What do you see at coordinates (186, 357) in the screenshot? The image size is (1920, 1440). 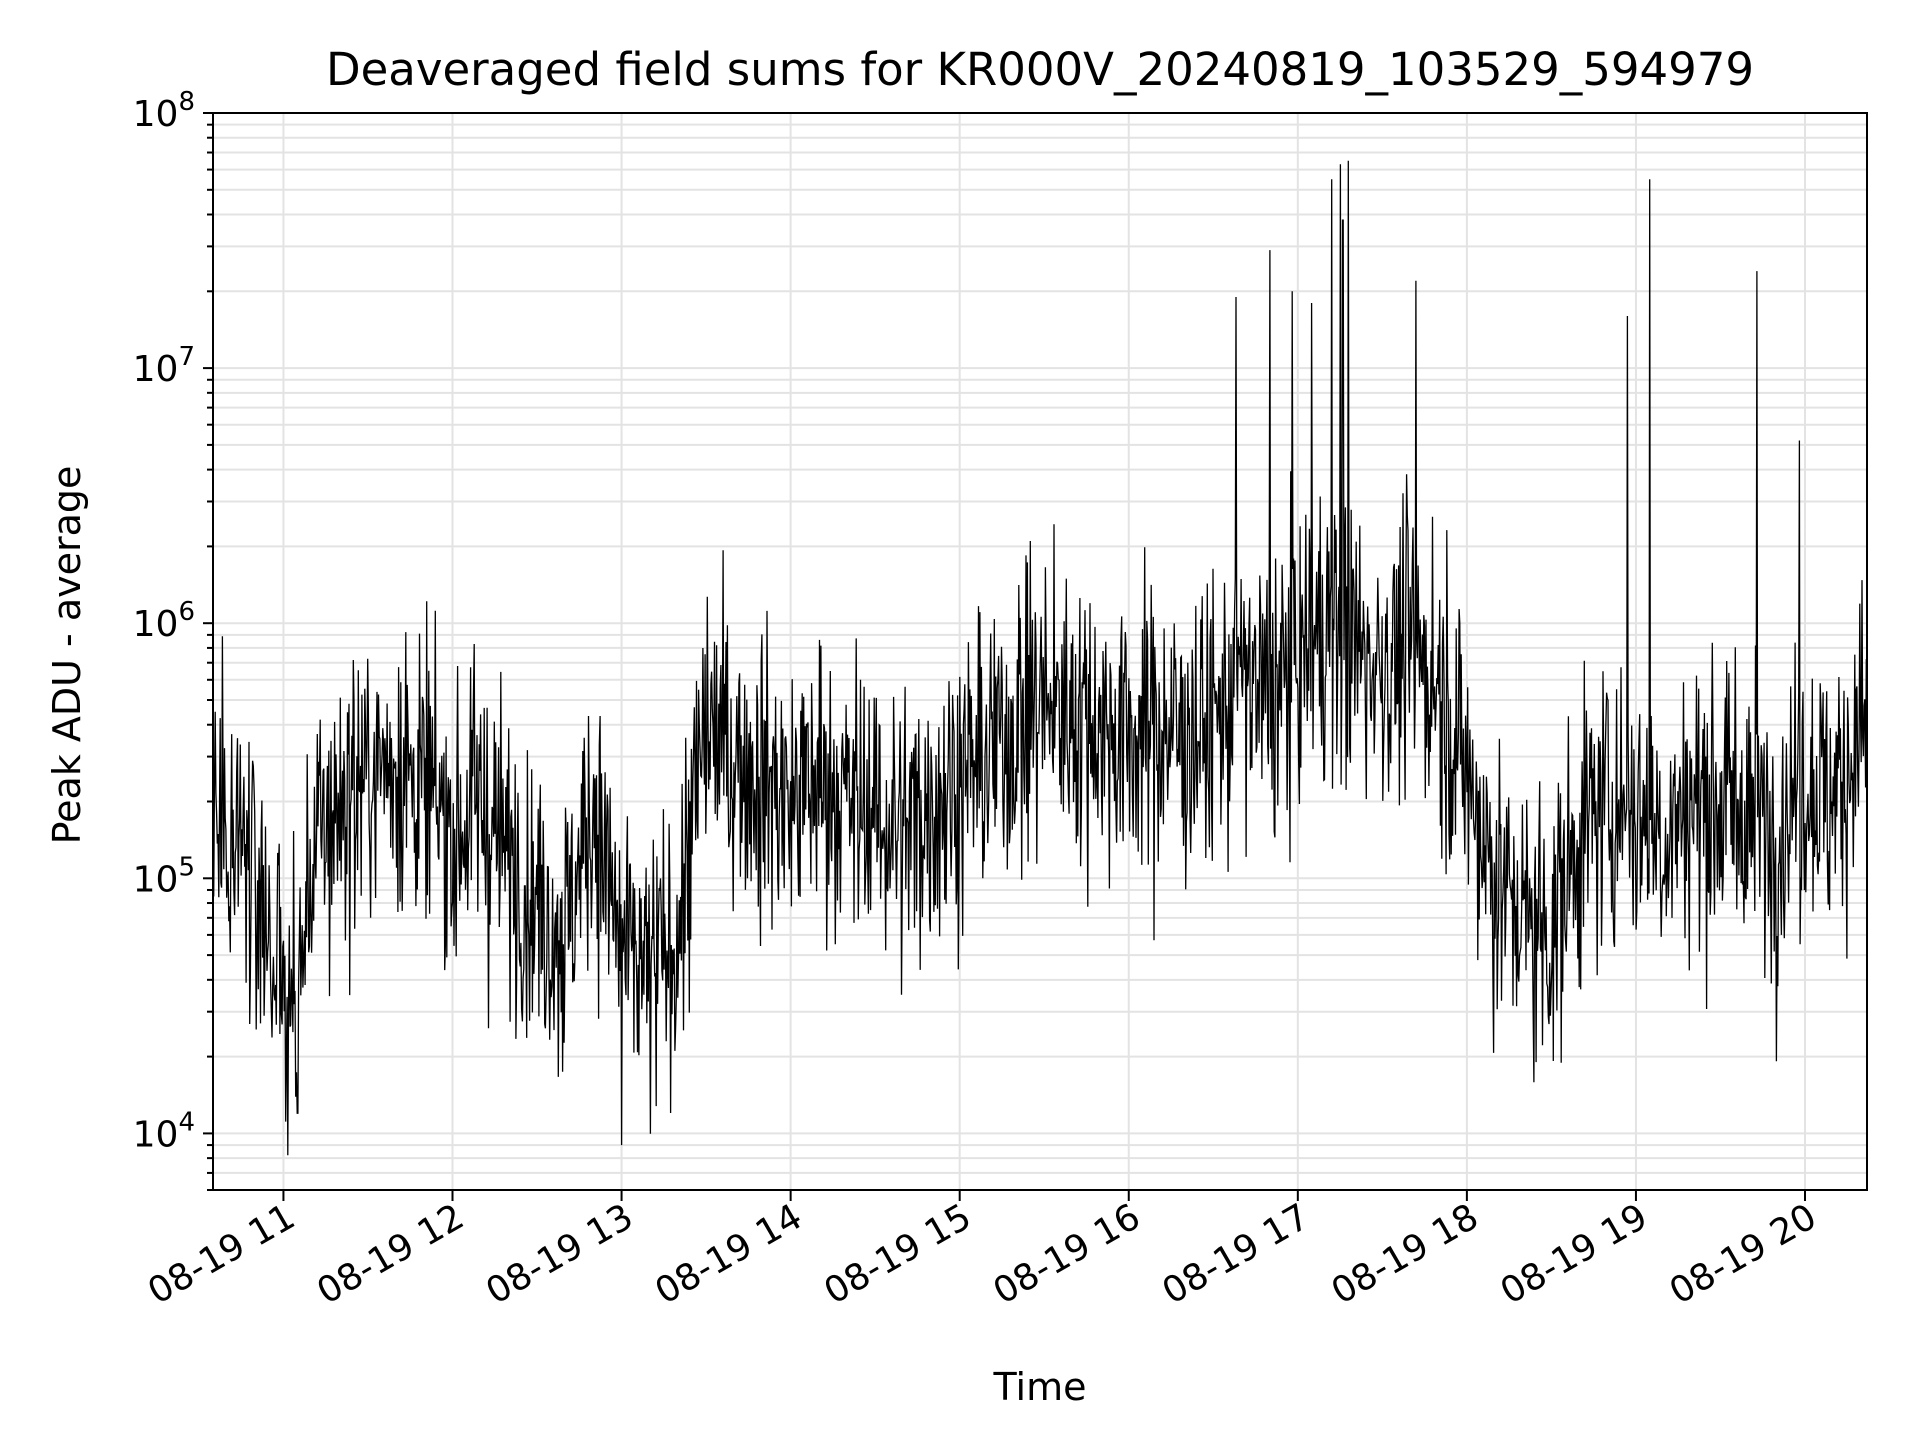 I see `y-tick-exponent: 7` at bounding box center [186, 357].